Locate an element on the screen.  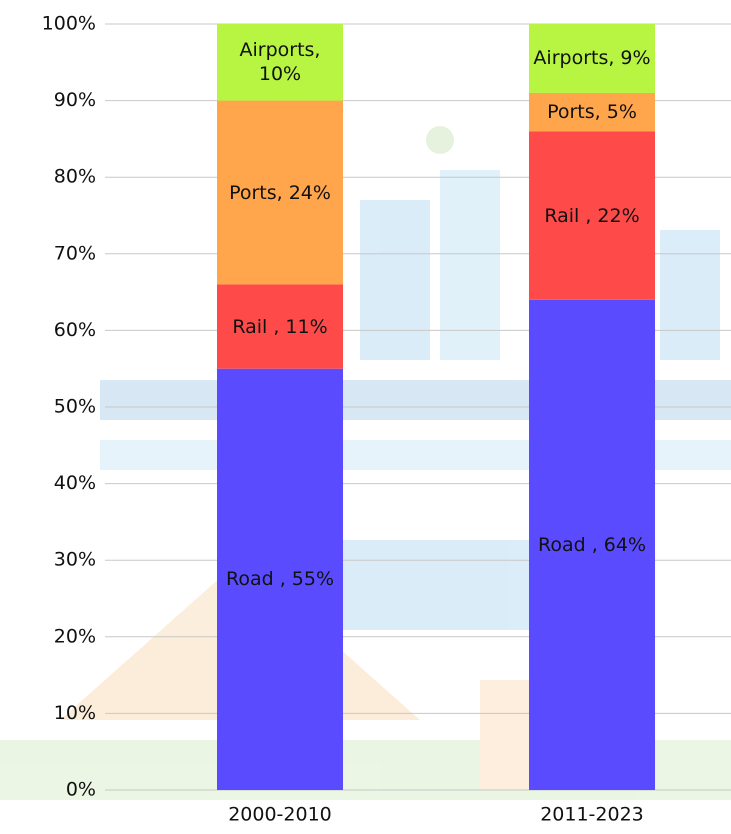
y-tick-label: 0% is located at coordinates (81, 790).